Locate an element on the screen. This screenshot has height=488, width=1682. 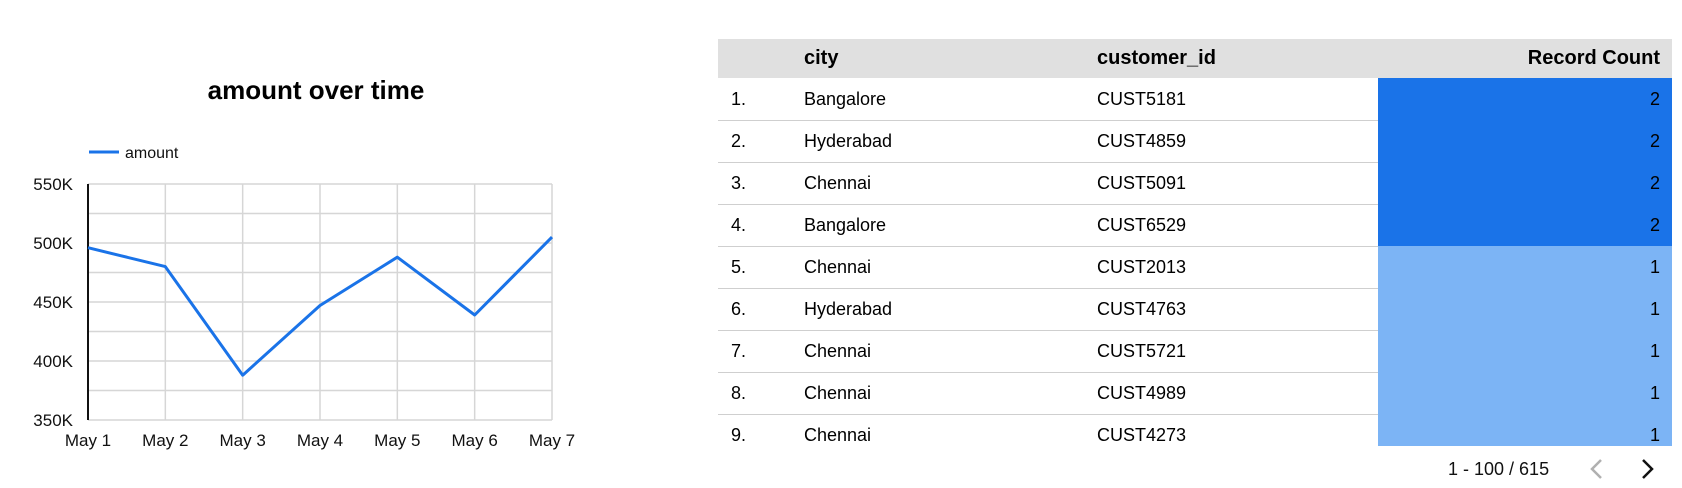
chevron-left-icon is located at coordinates (1596, 469).